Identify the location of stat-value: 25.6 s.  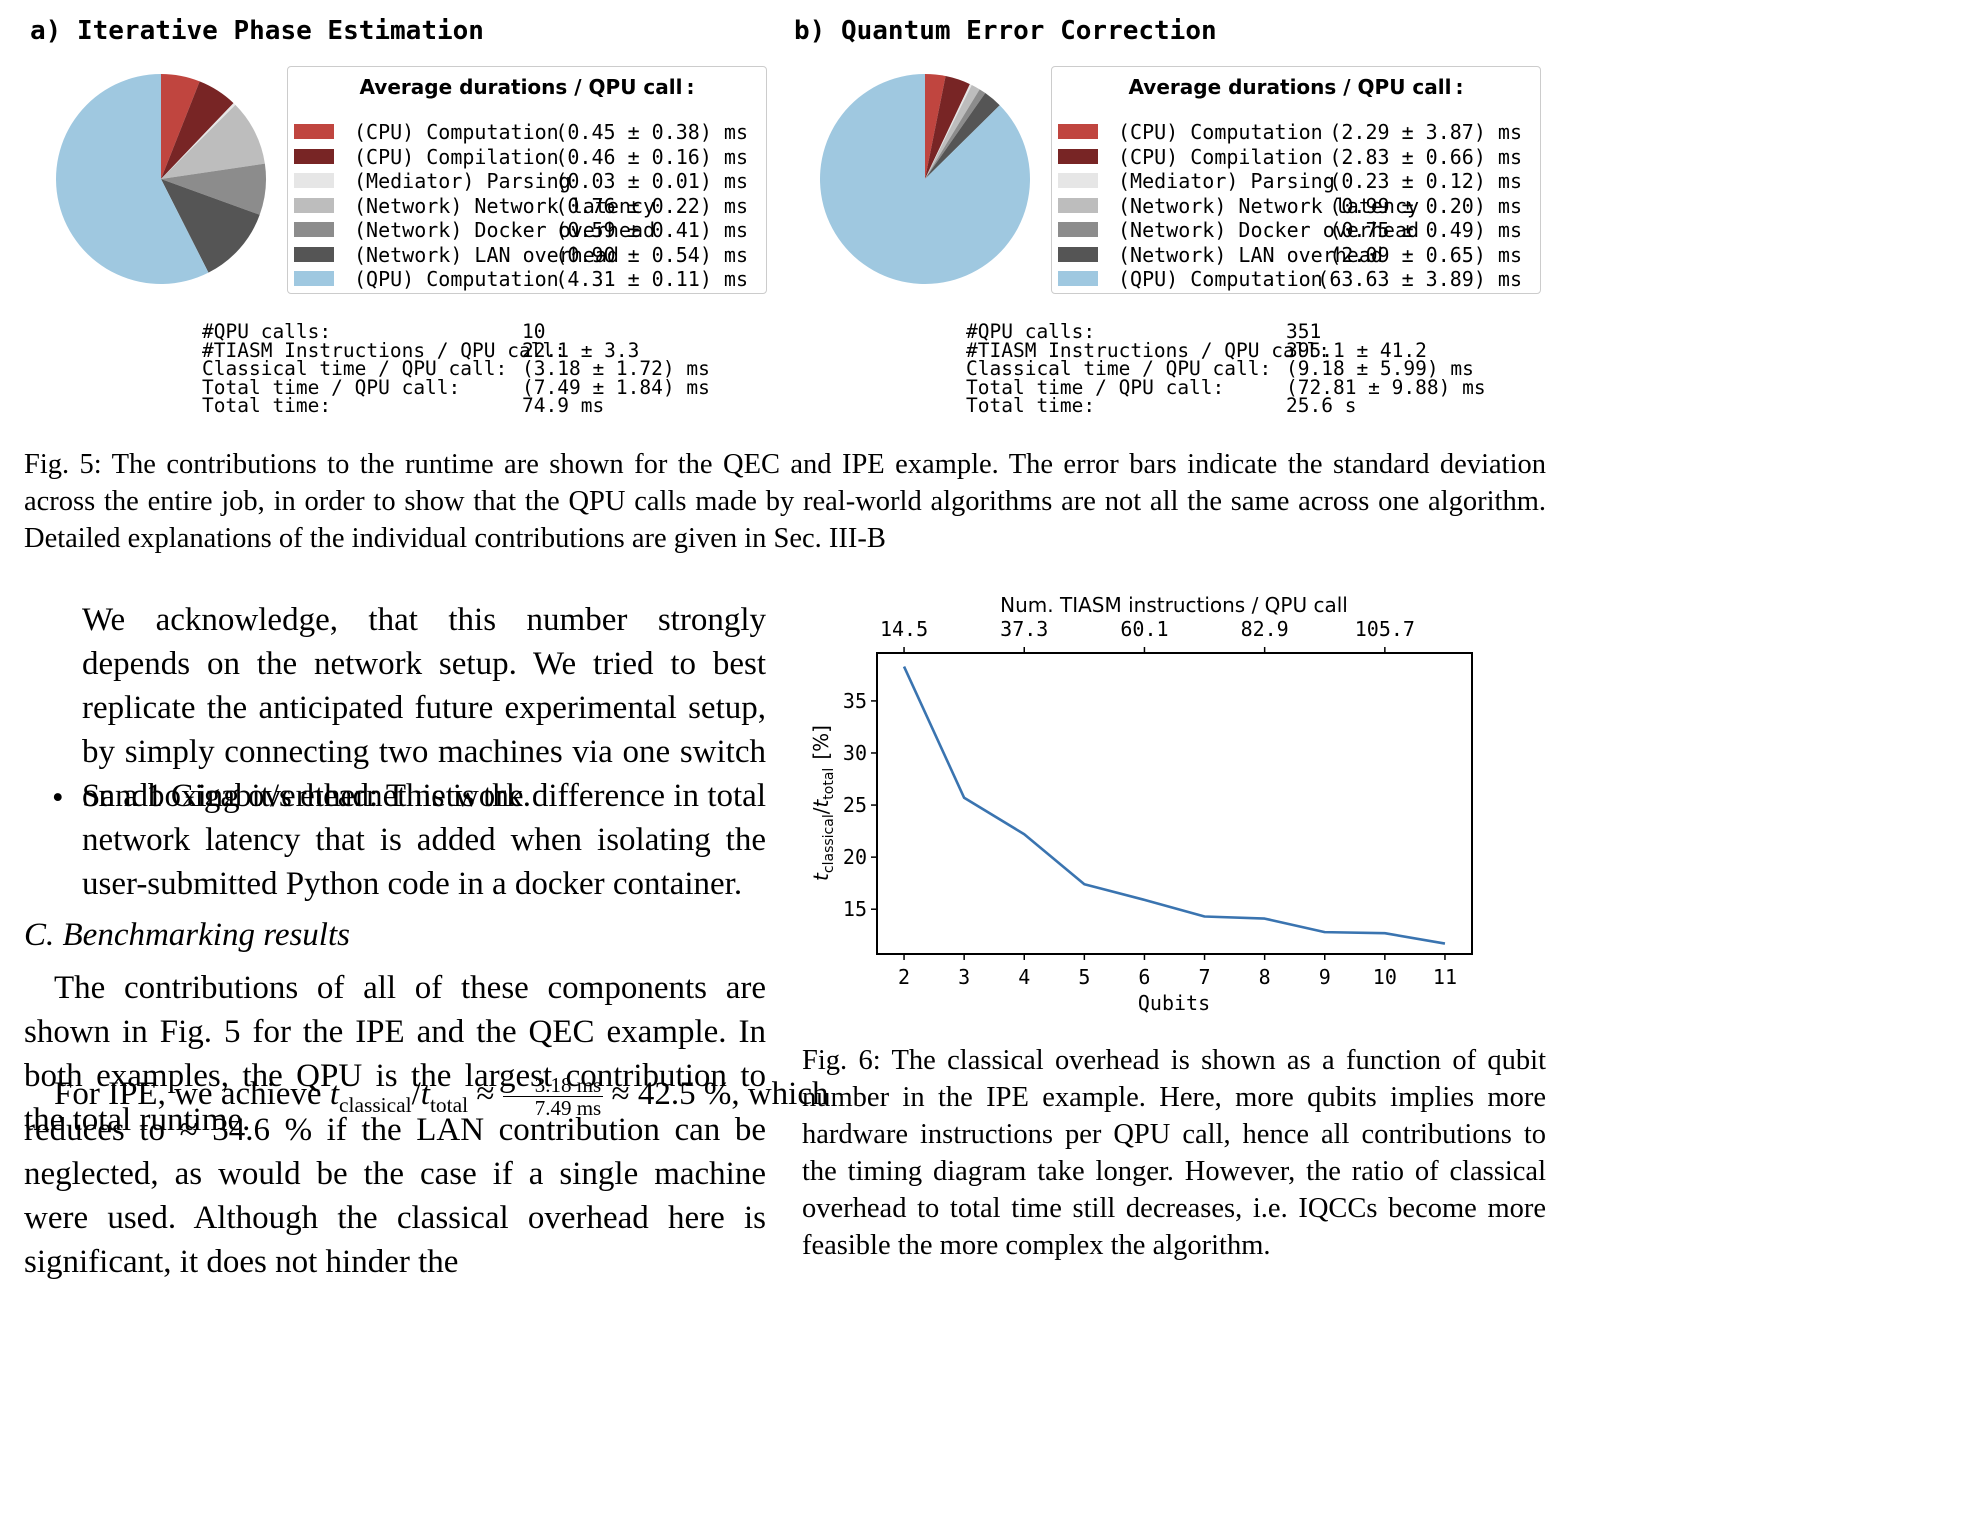
(1321, 406).